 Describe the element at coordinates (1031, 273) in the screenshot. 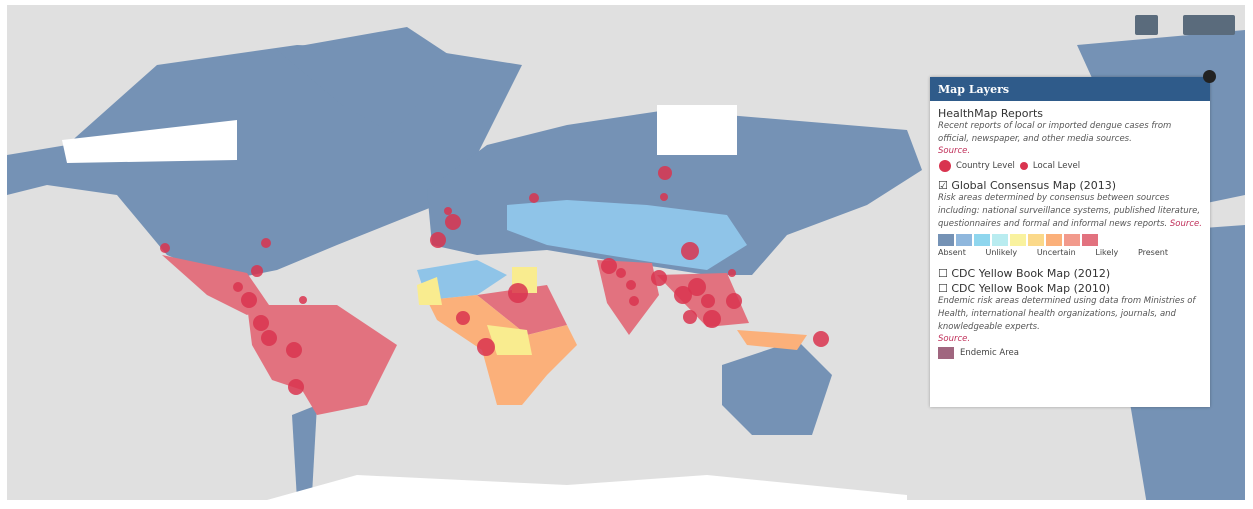

I see `layer-name: CDC Yellow Book Map (2012)` at that location.